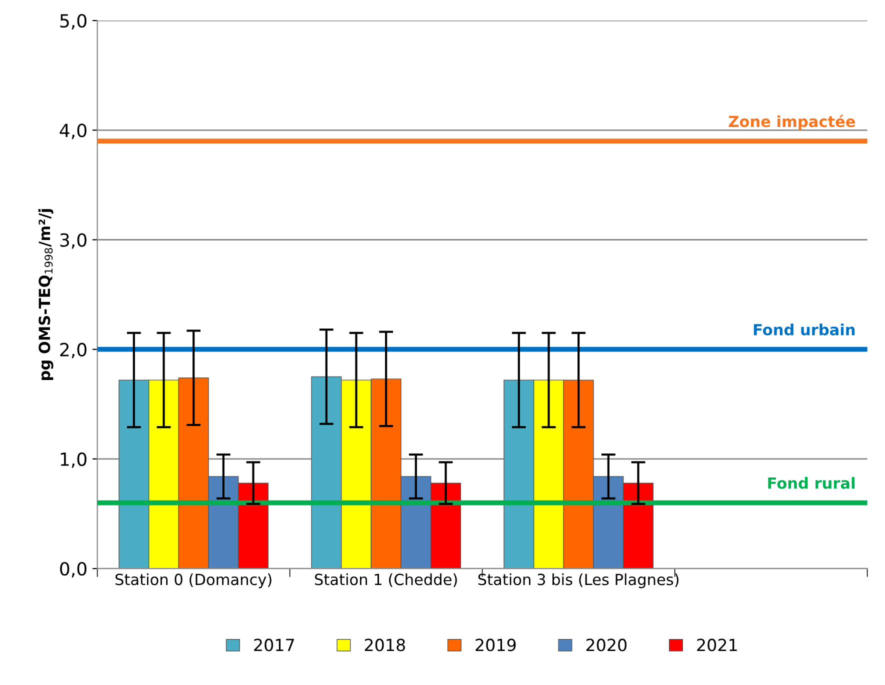 The width and height of the screenshot is (885, 685). Describe the element at coordinates (804, 330) in the screenshot. I see `ref-line-label: Fond urbain` at that location.